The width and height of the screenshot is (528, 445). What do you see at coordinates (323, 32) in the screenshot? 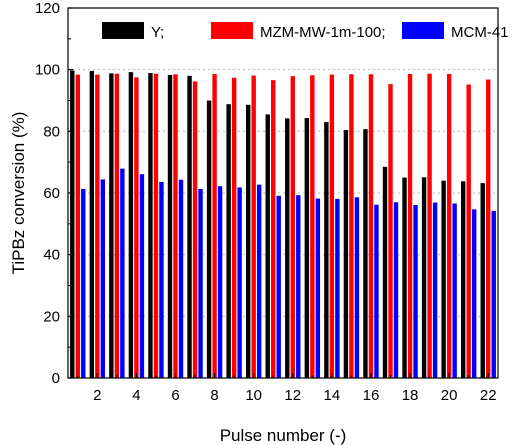
I see `legend-label: MZM-MW-1m-100;` at bounding box center [323, 32].